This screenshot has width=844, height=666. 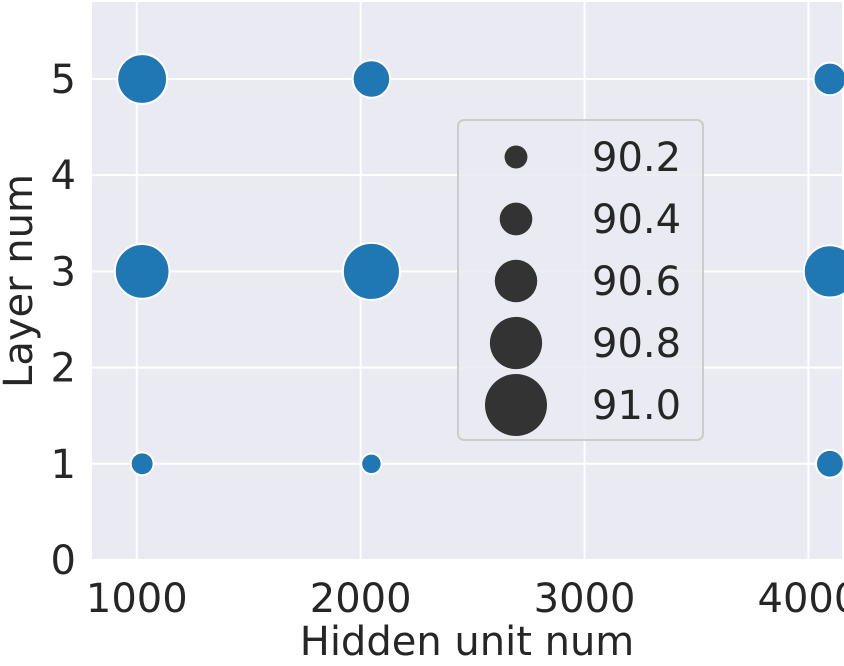 What do you see at coordinates (636, 220) in the screenshot?
I see `legend-label: 90.4` at bounding box center [636, 220].